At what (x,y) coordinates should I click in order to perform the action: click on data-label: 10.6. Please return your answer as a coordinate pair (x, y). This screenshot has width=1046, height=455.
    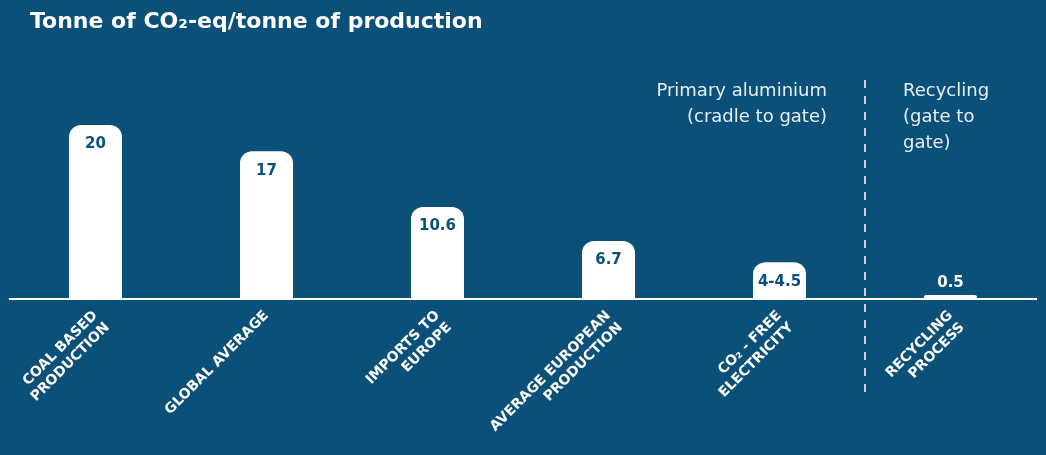
    Looking at the image, I should click on (437, 225).